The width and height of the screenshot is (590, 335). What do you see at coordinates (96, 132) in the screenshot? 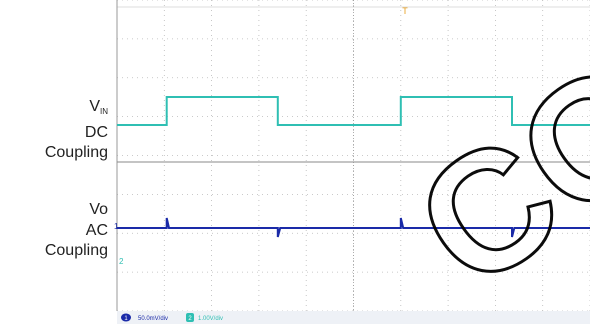
I see `vin-coupling-label-1: DC` at bounding box center [96, 132].